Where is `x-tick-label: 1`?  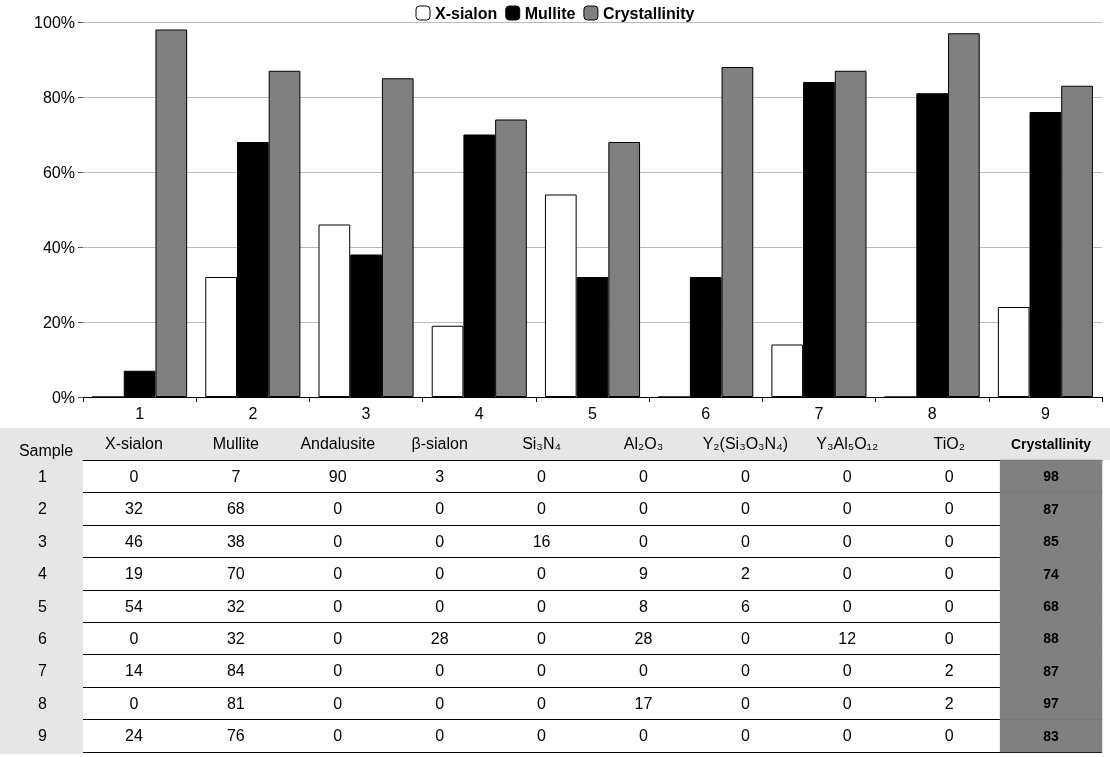 x-tick-label: 1 is located at coordinates (140, 413).